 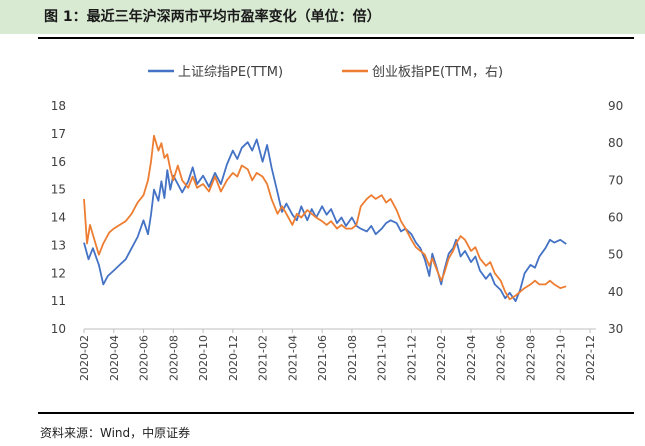 What do you see at coordinates (411, 358) in the screenshot?
I see `x-tick-label: 2021-12` at bounding box center [411, 358].